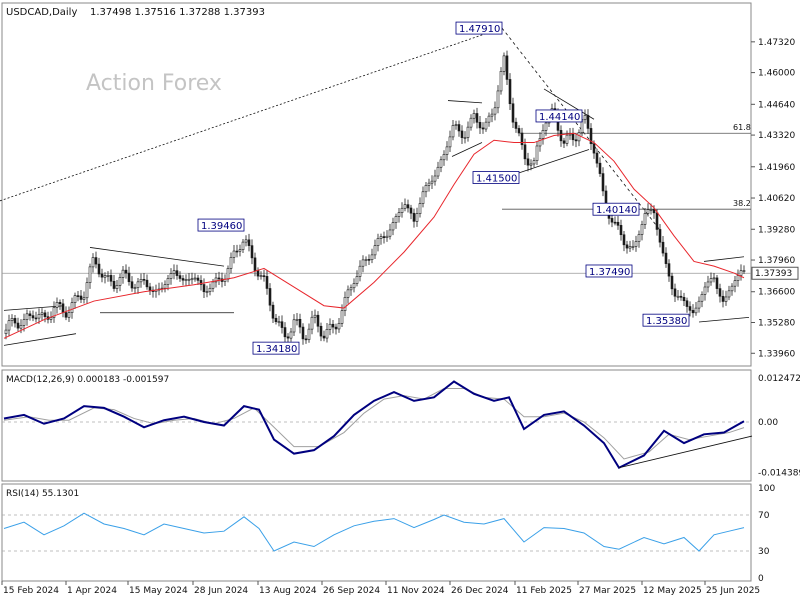 The height and width of the screenshot is (600, 800). What do you see at coordinates (374, 425) in the screenshot?
I see `macd-main-line` at bounding box center [374, 425].